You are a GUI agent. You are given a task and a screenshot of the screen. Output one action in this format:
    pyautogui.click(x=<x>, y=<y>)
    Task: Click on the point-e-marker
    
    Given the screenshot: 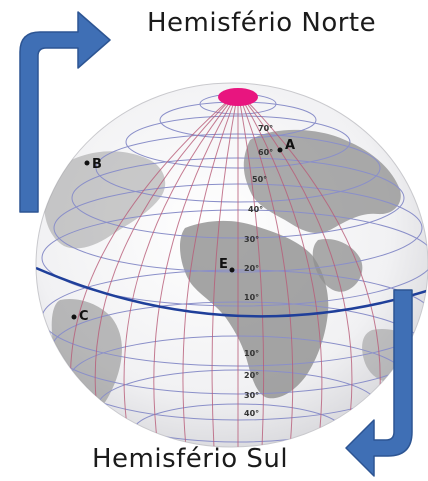 What is the action you would take?
    pyautogui.click(x=232, y=270)
    